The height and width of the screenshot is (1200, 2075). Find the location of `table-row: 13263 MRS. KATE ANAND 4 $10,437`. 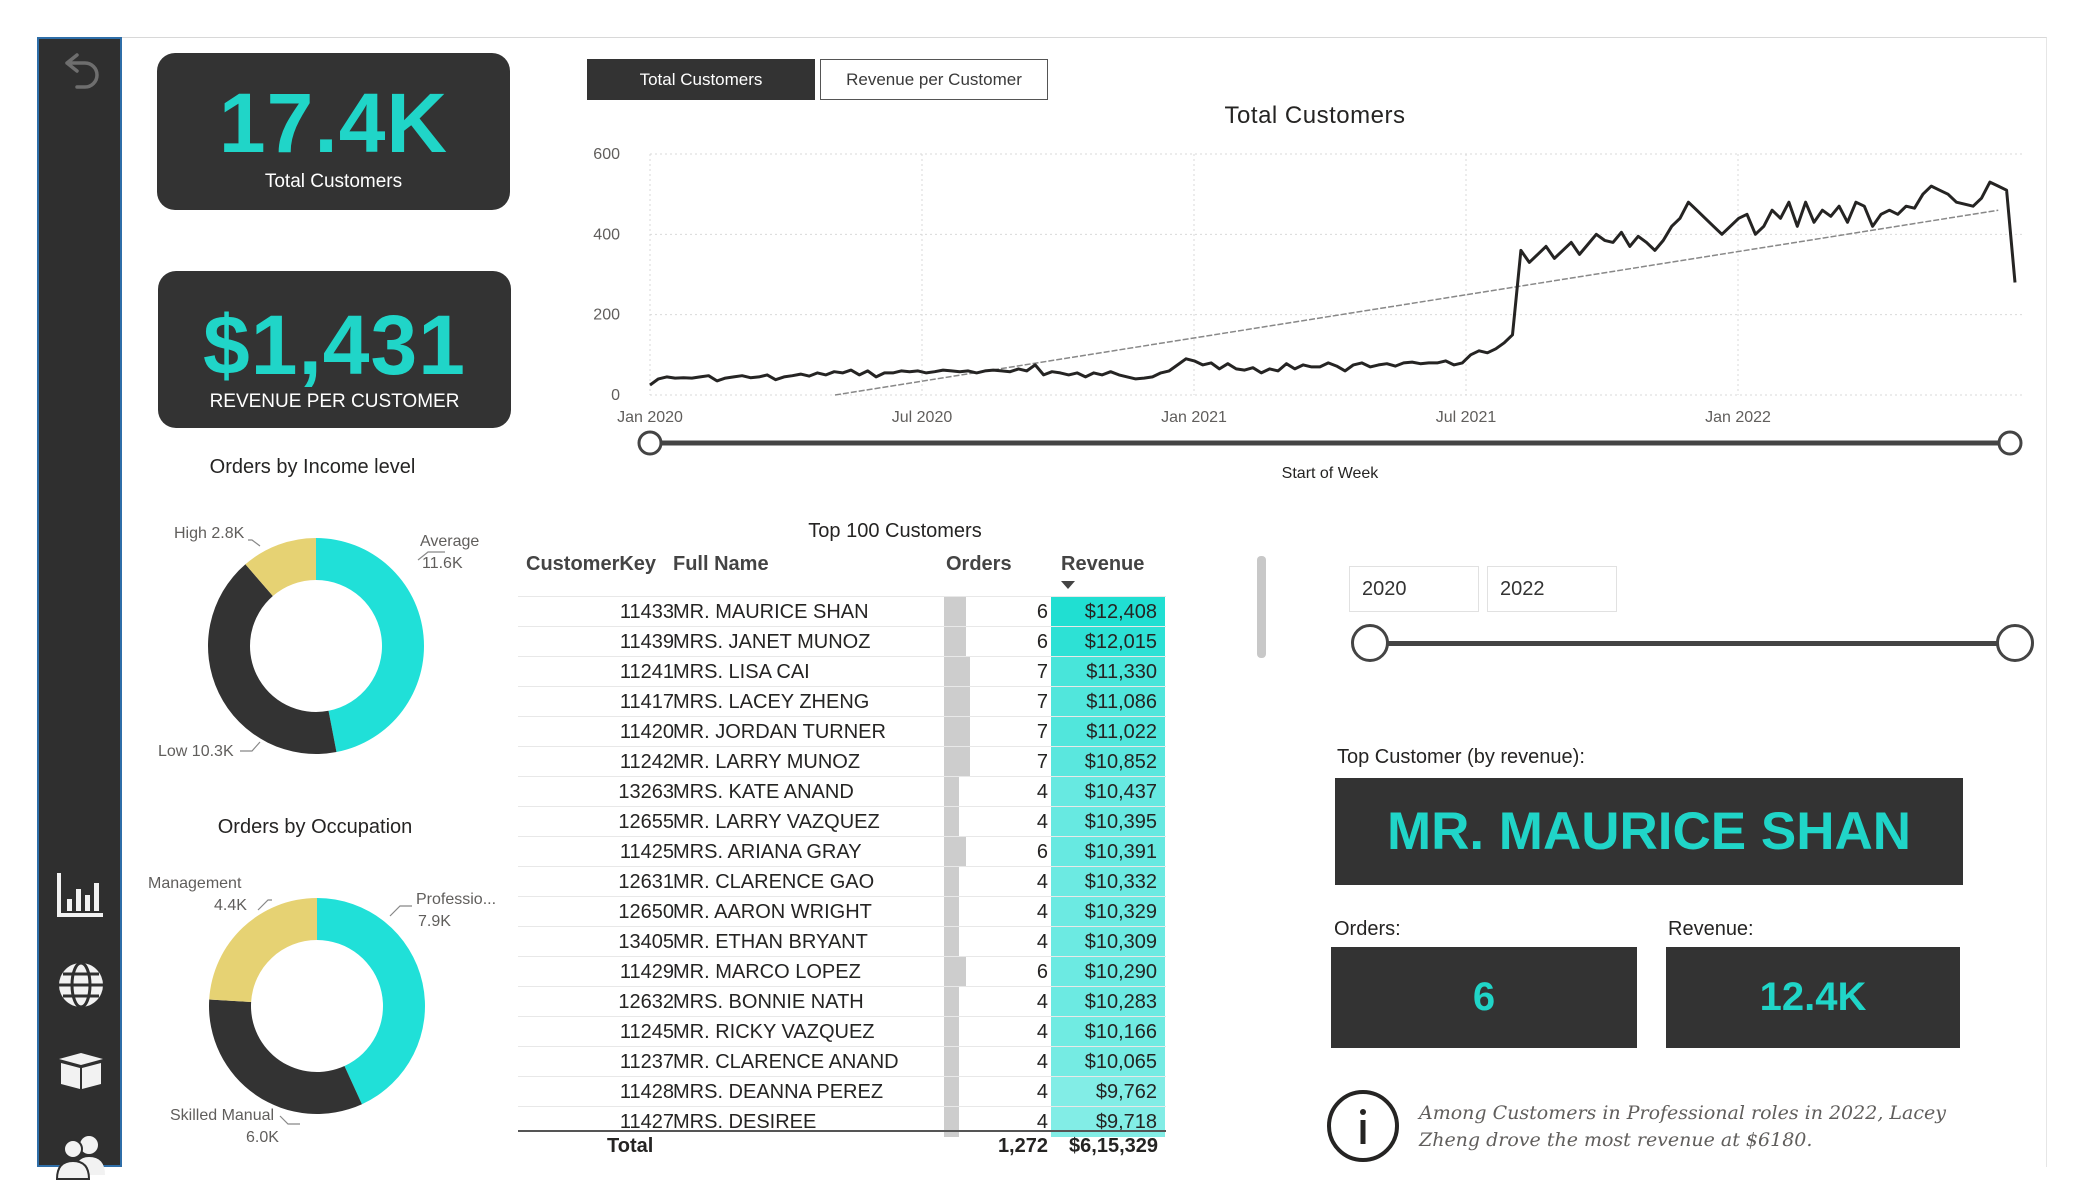

table-row: 13263 MRS. KATE ANAND 4 $10,437 is located at coordinates (842, 791).